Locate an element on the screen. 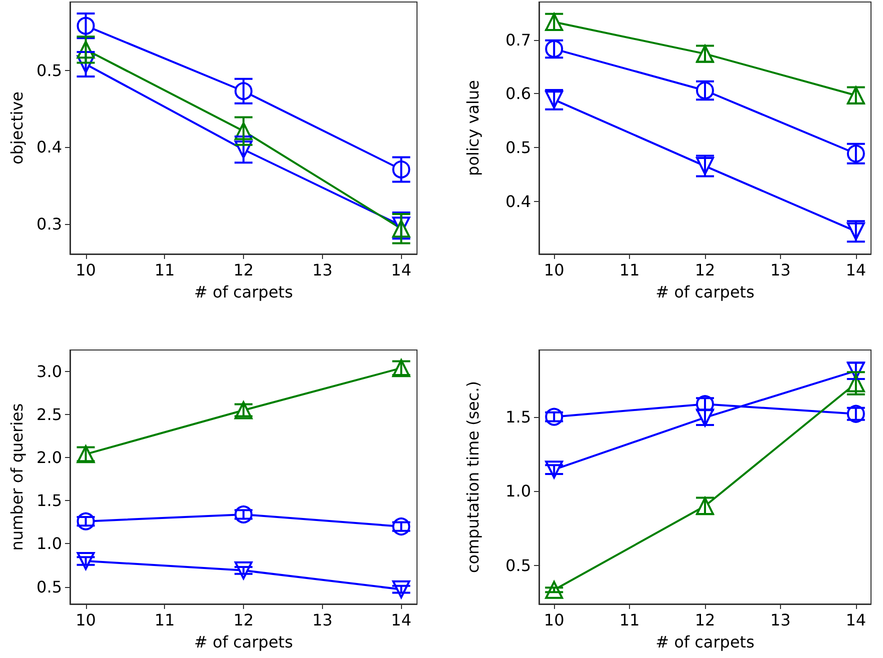 Image resolution: width=883 pixels, height=658 pixels. y-tick-label: 0.3 is located at coordinates (49, 224).